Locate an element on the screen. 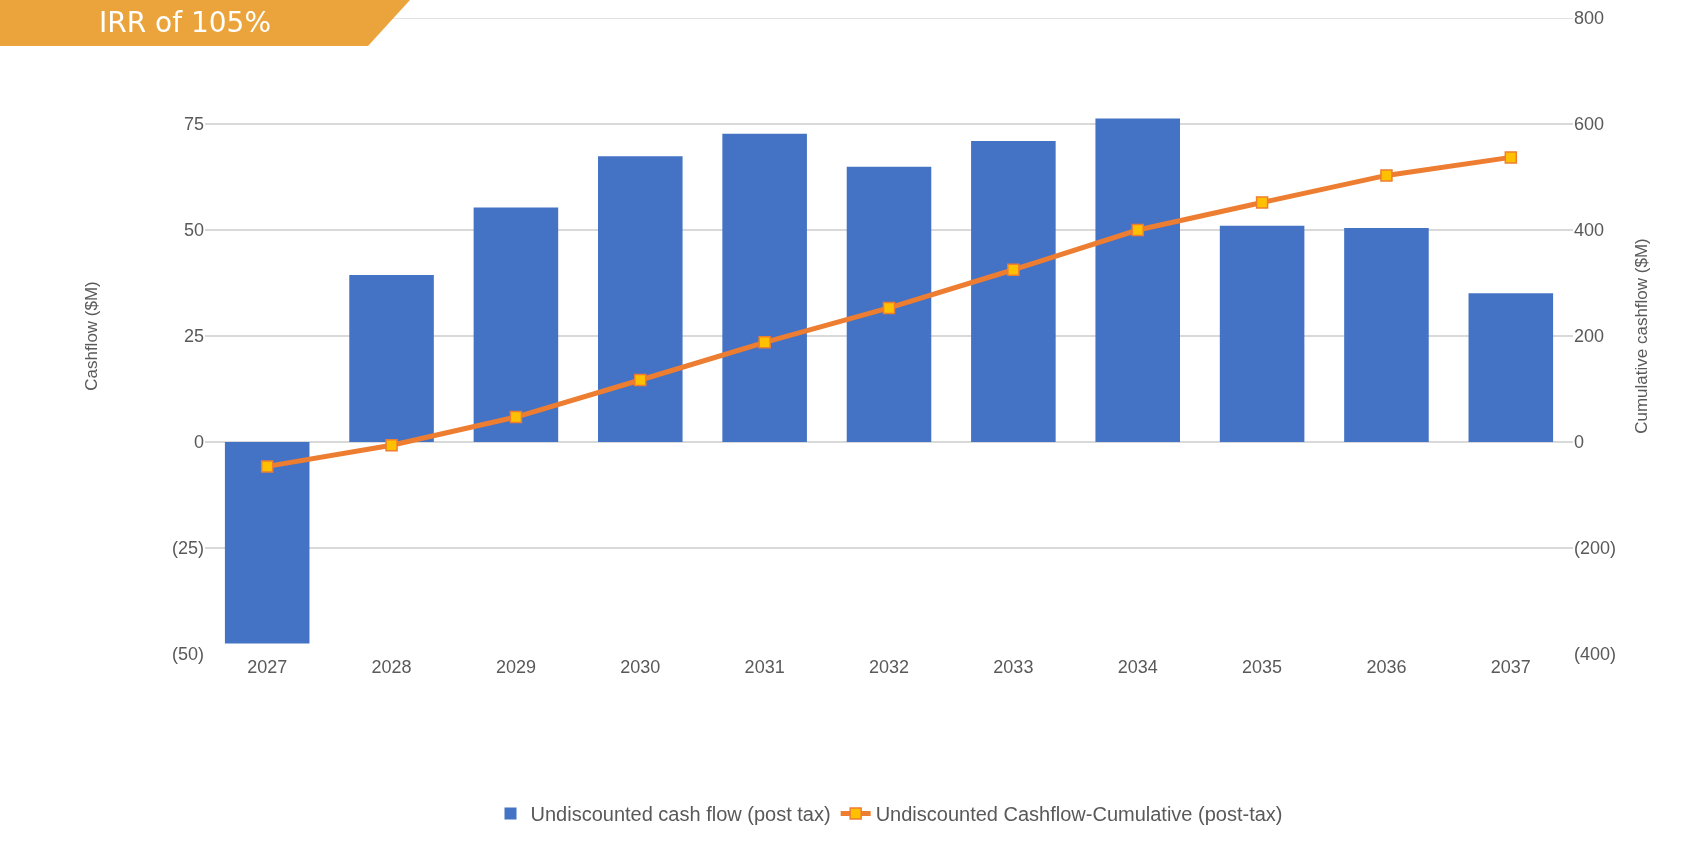 The width and height of the screenshot is (1688, 865). x-tick-label: 2035 is located at coordinates (1262, 667).